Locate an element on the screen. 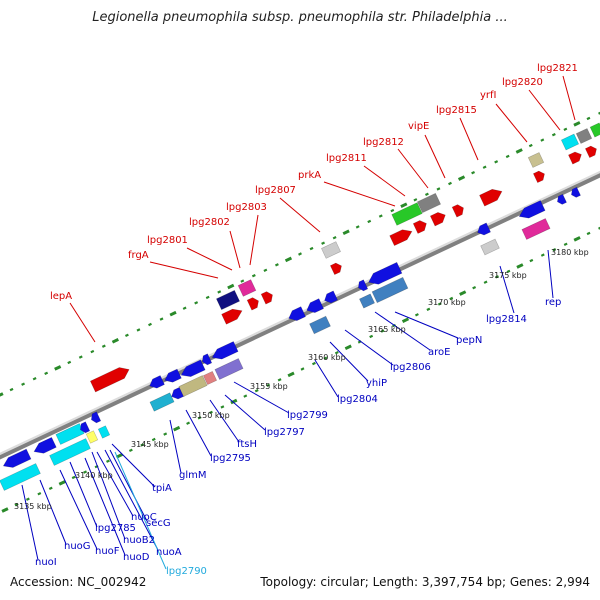  gene-label-nuoi: nuoI is located at coordinates (46, 562).